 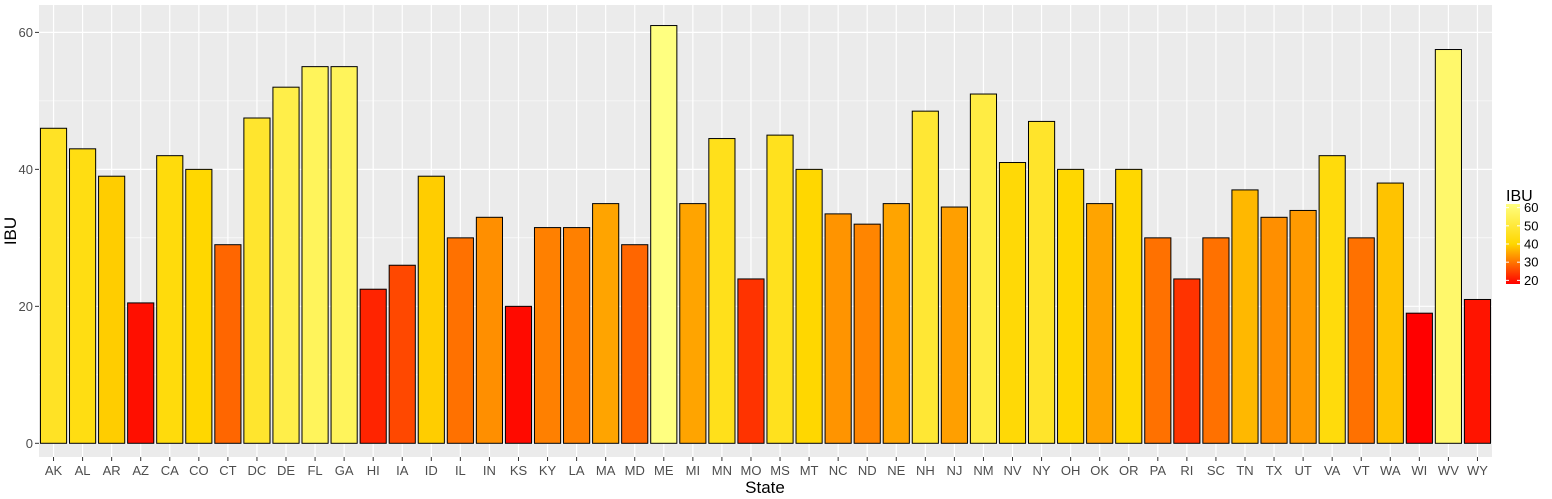 I want to click on y-axis-title: IBU, so click(x=10, y=231).